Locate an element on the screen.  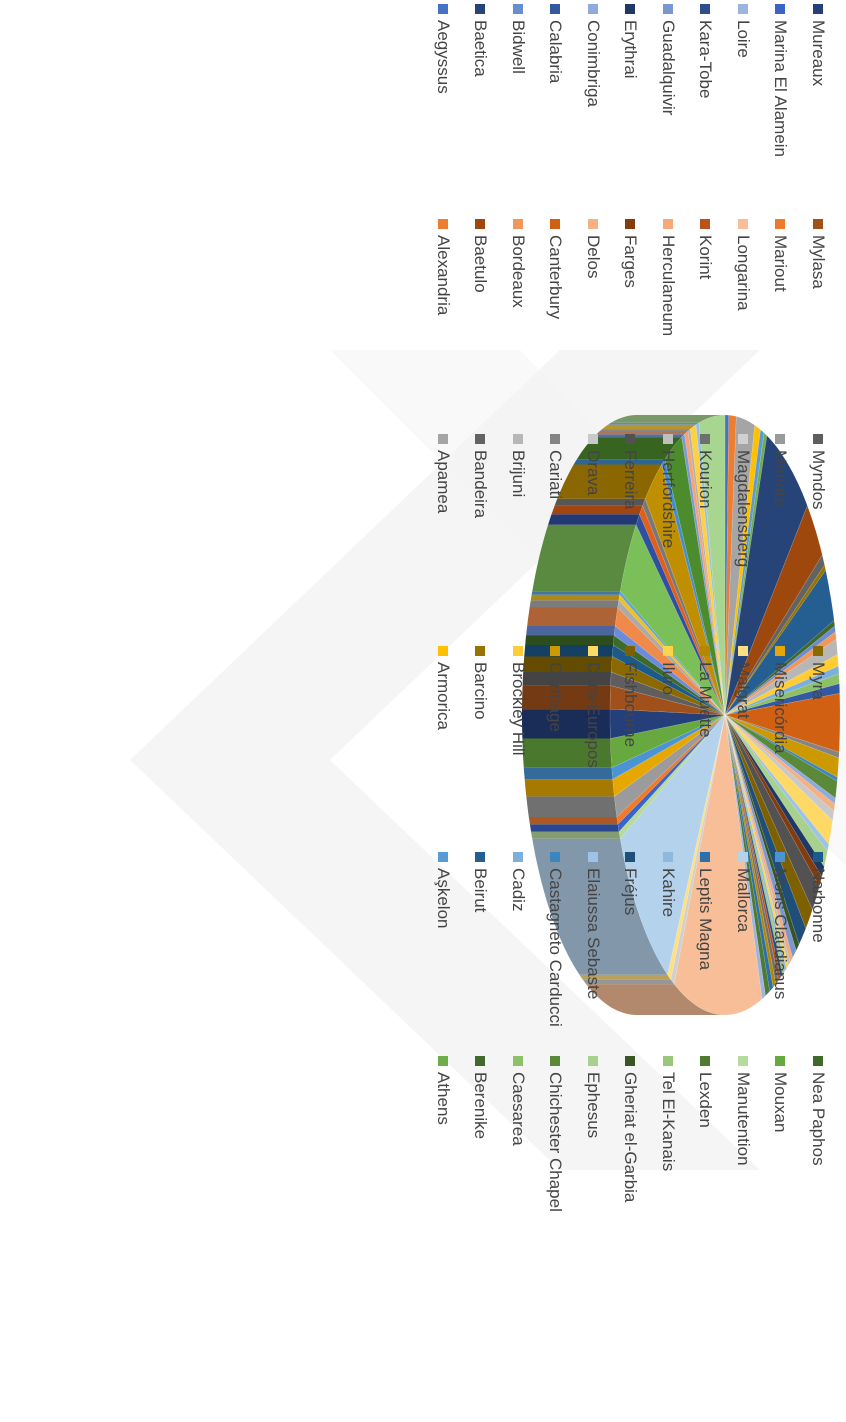
legend-item: Menate is located at coordinates (781, 470).